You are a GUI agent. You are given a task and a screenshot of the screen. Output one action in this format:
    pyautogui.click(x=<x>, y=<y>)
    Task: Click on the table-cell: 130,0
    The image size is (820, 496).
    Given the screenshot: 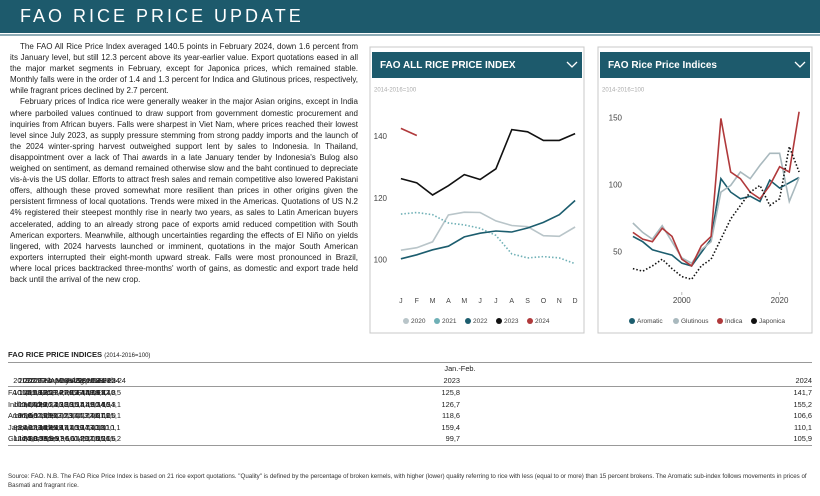 What is the action you would take?
    pyautogui.click(x=70, y=404)
    